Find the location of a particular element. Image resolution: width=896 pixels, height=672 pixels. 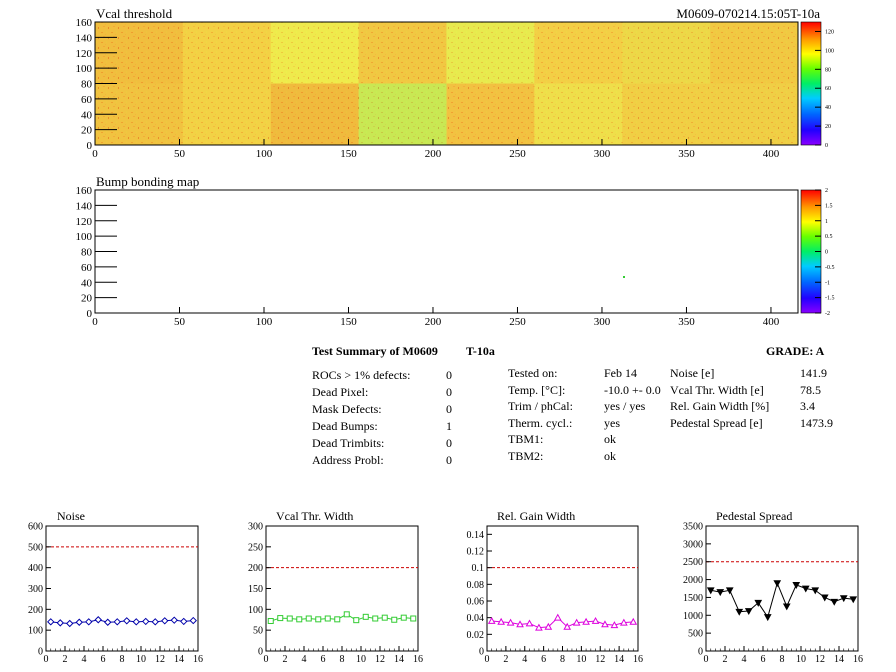

y-tick-label: 0 is located at coordinates (40, 652).